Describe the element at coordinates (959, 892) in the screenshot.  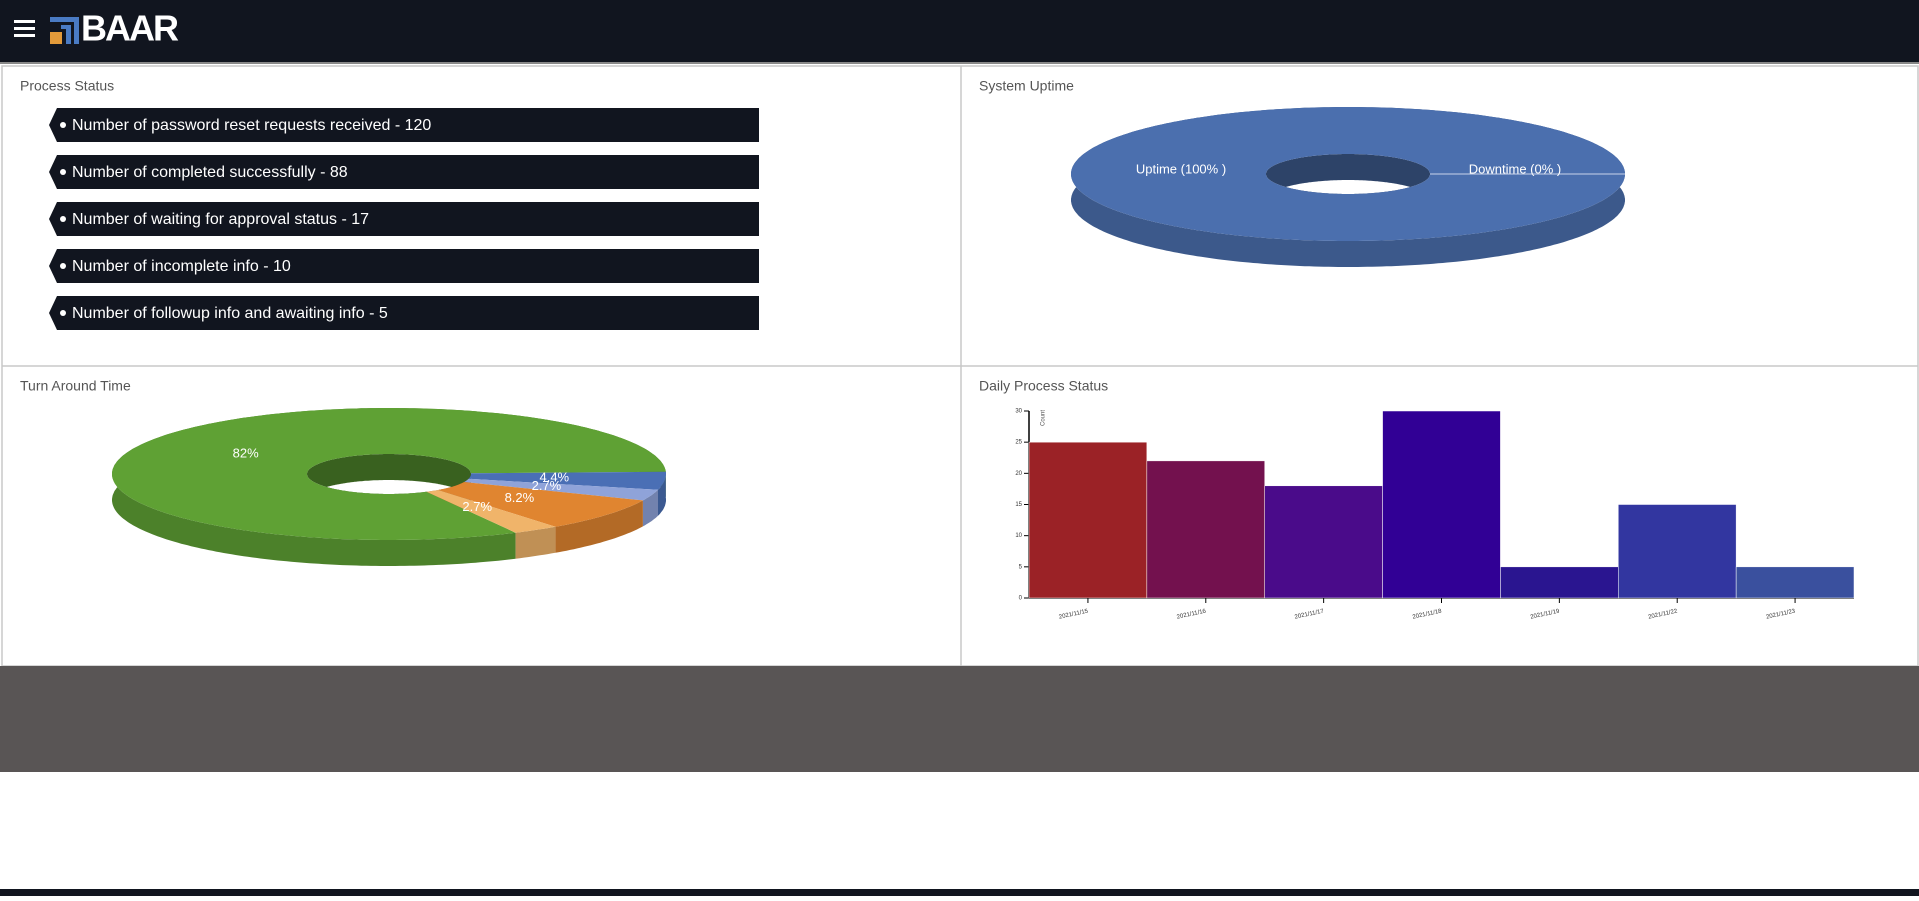
I see `bottom-bar` at that location.